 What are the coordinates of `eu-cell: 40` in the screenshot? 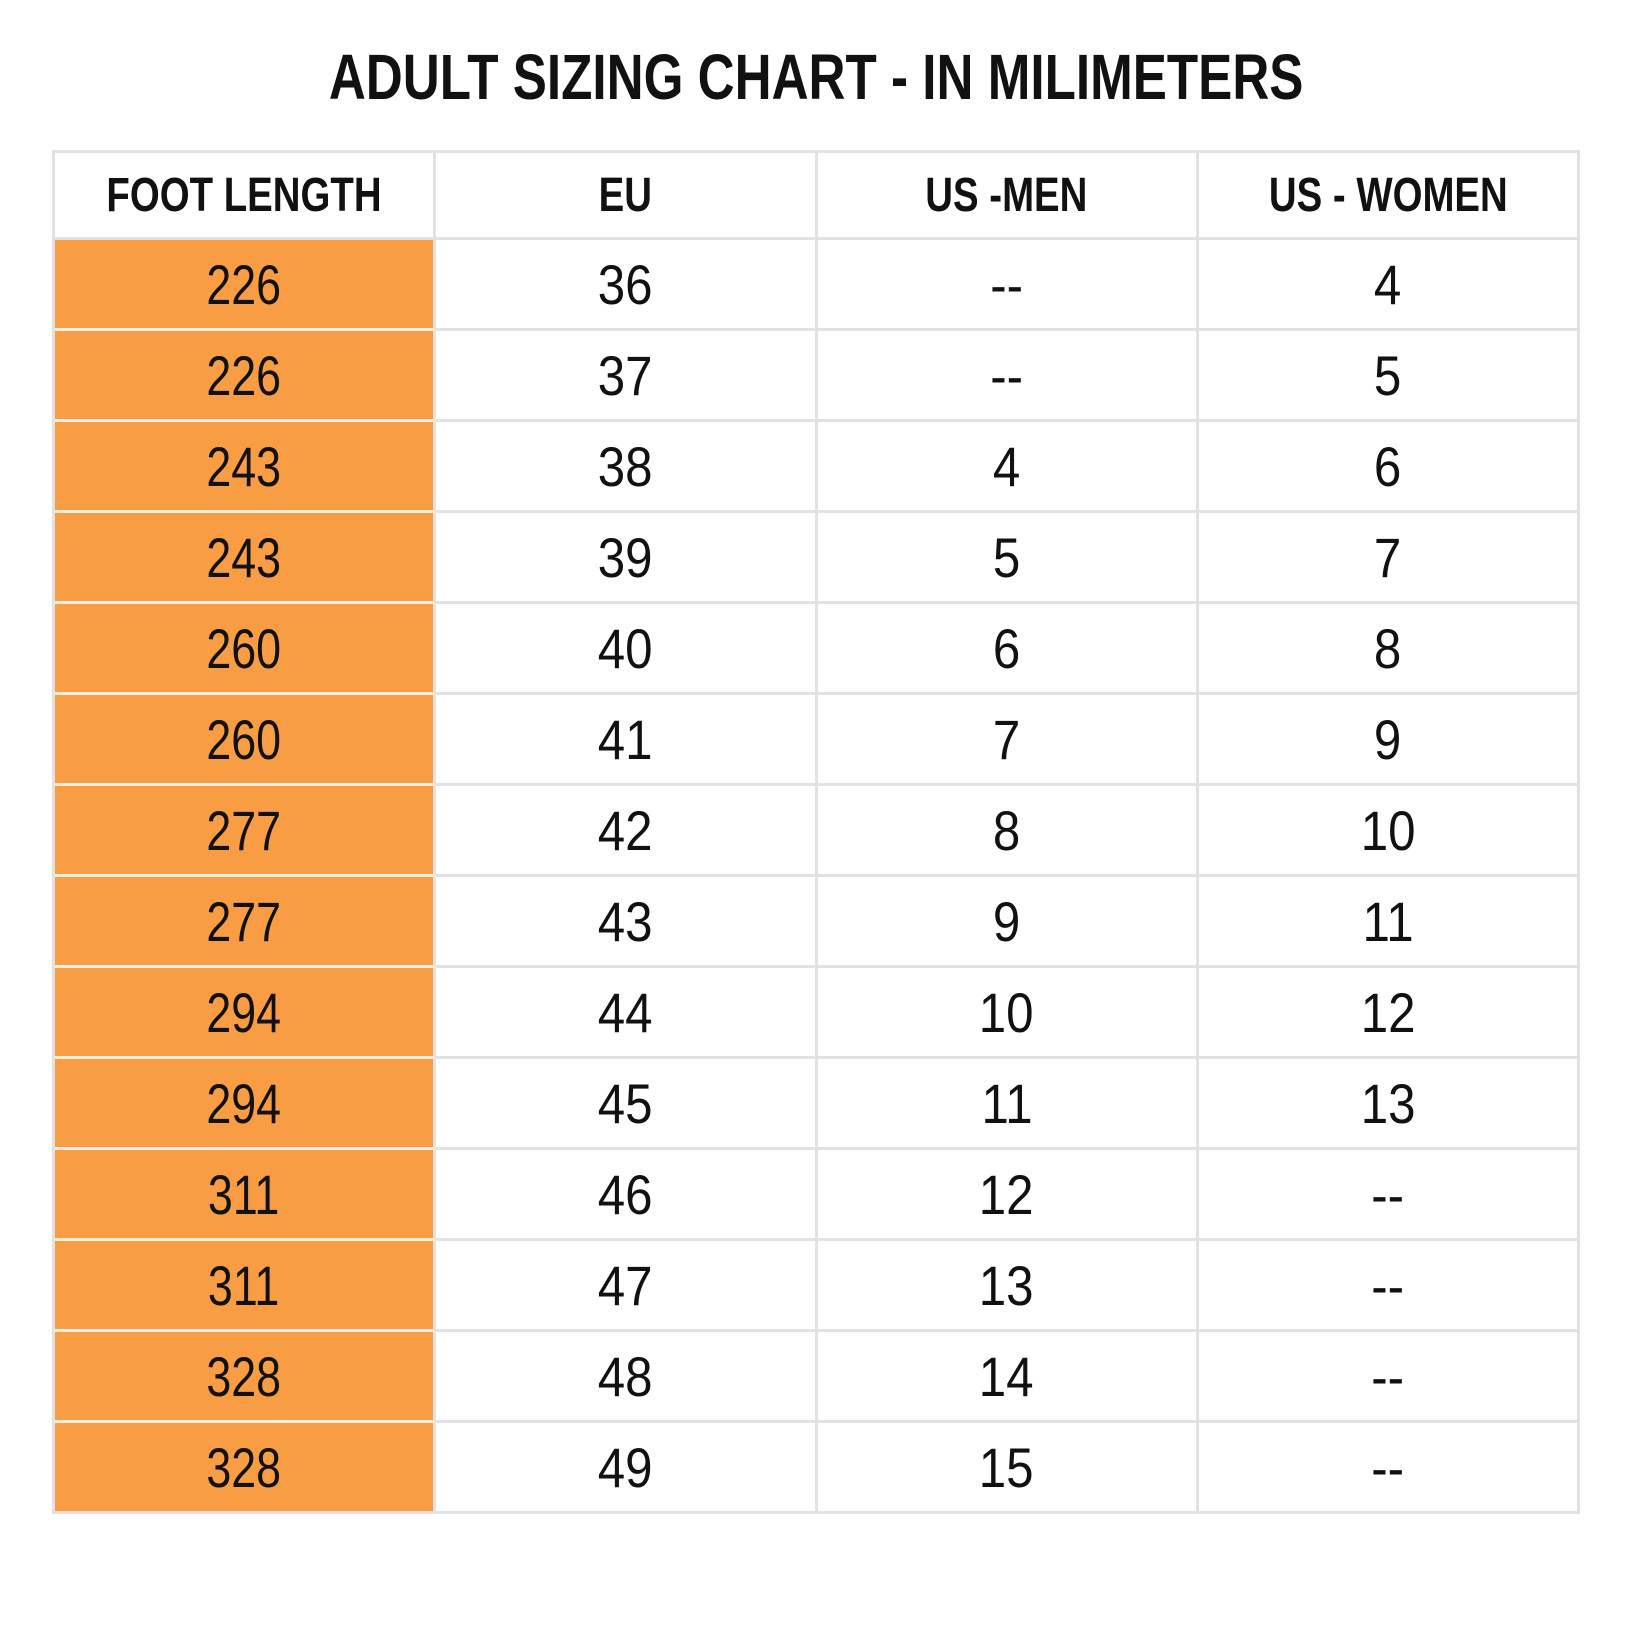 It's located at (627, 649).